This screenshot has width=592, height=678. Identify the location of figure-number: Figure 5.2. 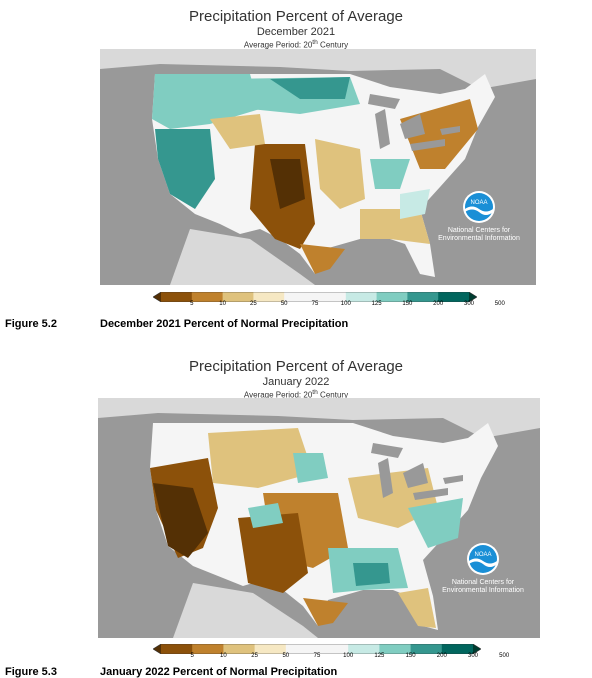
(31, 324).